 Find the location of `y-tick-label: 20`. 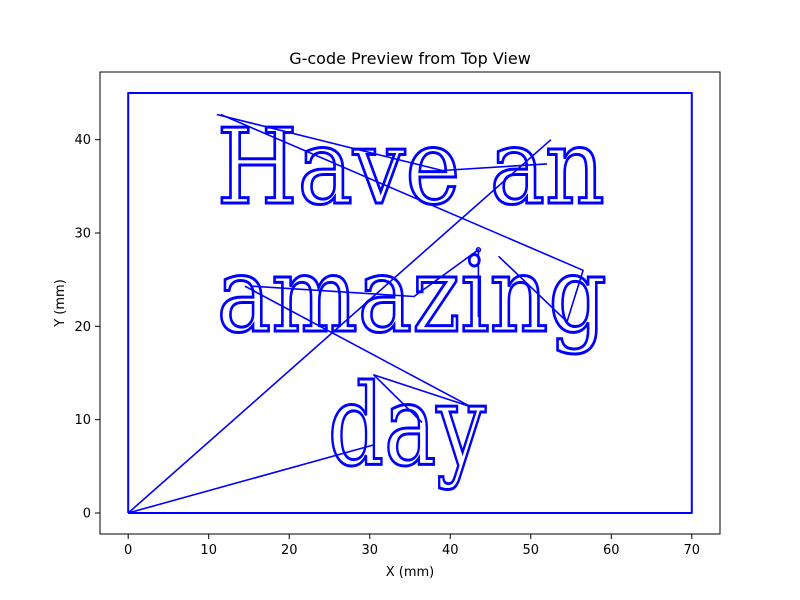

y-tick-label: 20 is located at coordinates (82, 327).